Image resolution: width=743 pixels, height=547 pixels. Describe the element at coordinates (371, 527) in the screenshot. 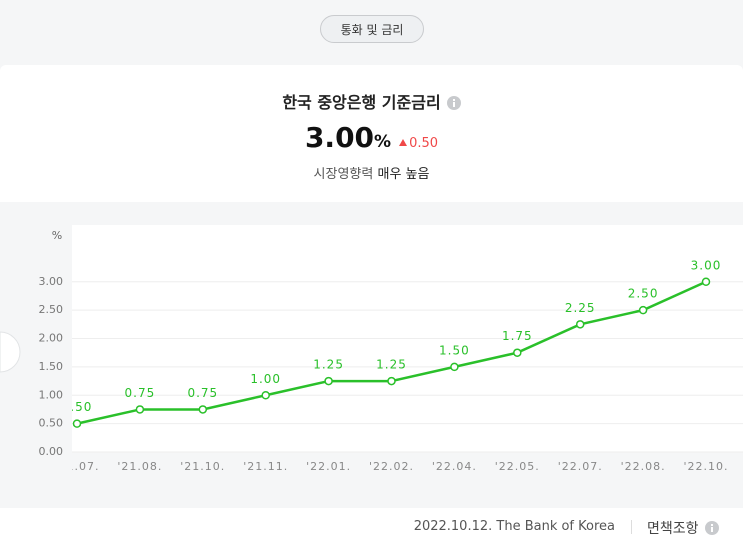

I see `footer: 2022.10.12. The Bank of Korea 면책조항` at that location.